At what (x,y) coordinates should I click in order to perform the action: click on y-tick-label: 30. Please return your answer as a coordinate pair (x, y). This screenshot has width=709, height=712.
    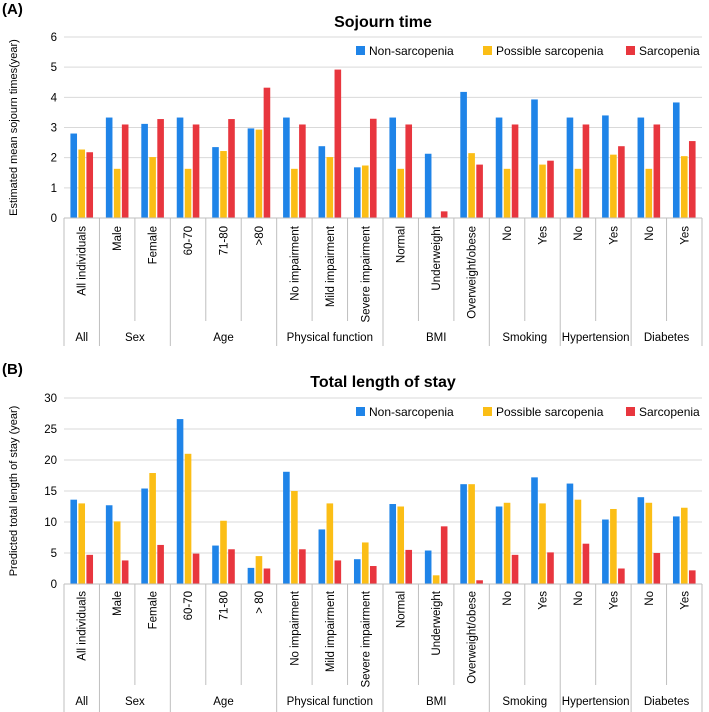
    Looking at the image, I should click on (50, 399).